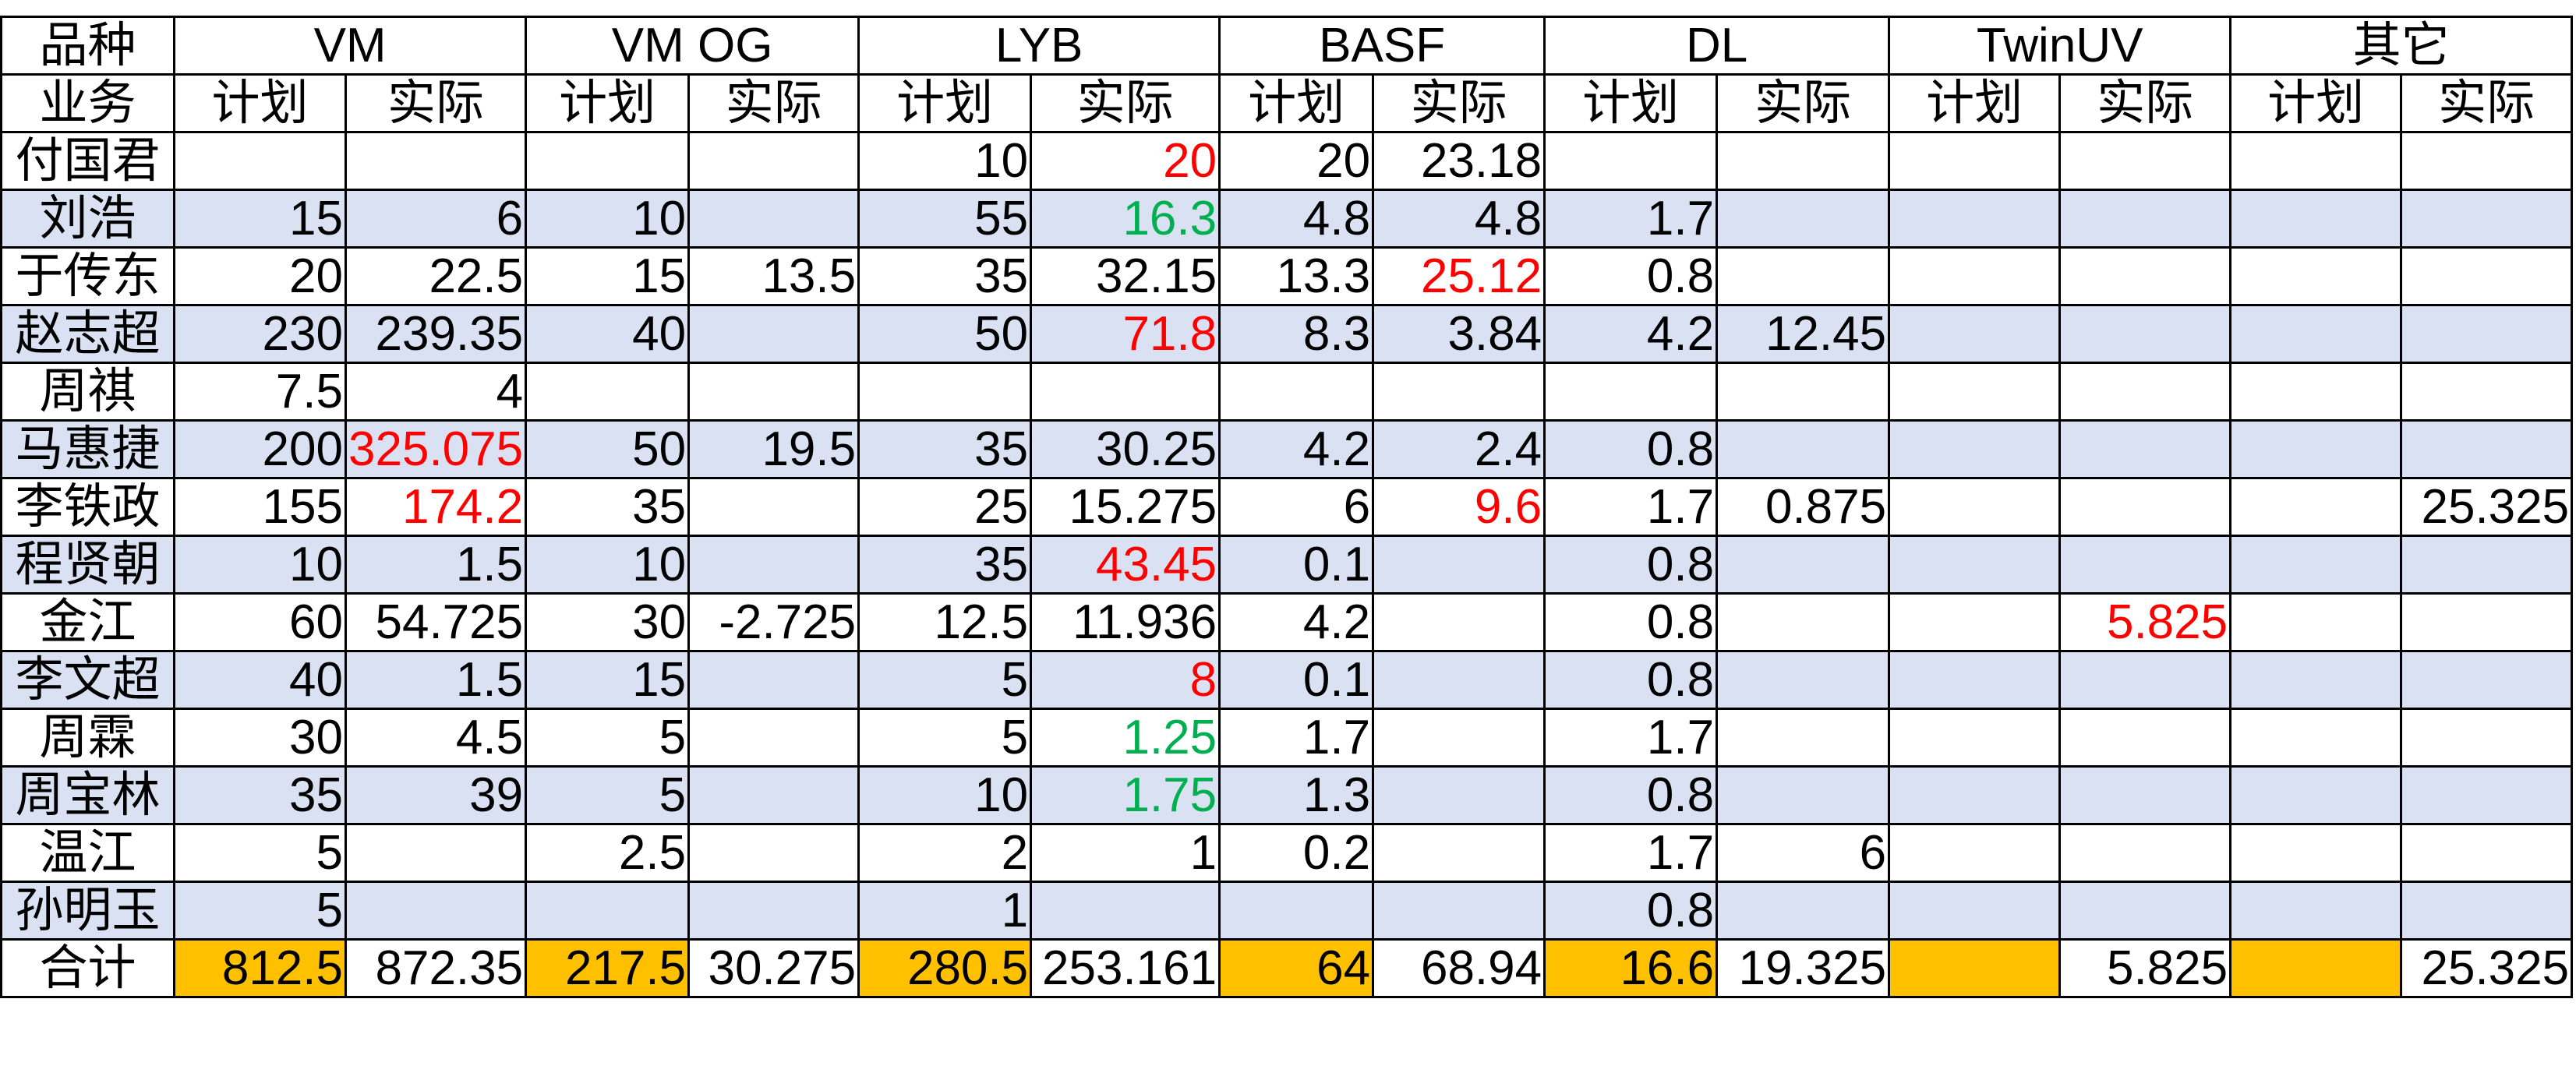 The height and width of the screenshot is (1066, 2576). Describe the element at coordinates (436, 392) in the screenshot. I see `actual-cell: 4` at that location.